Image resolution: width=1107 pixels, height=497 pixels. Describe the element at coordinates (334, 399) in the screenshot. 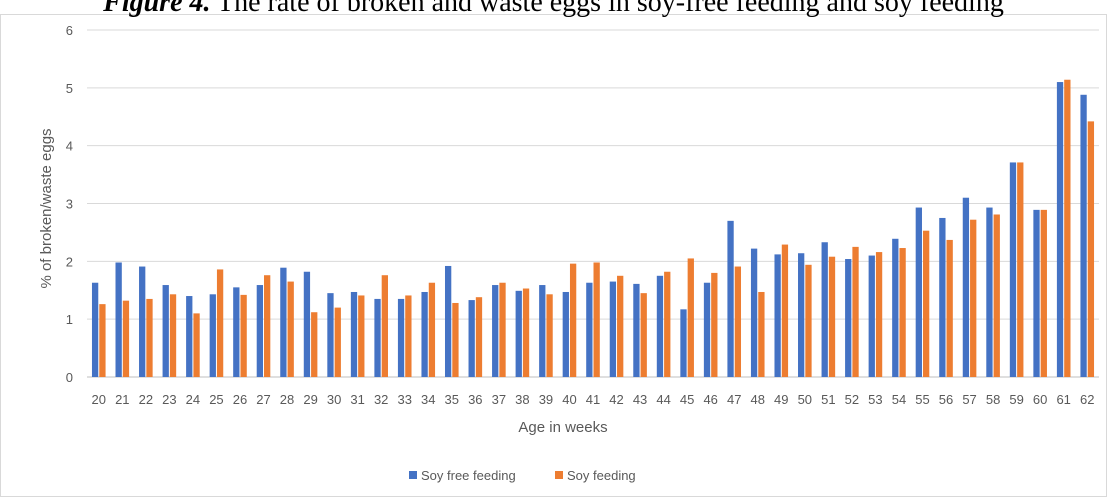

I see `x-tick-label: 30` at that location.